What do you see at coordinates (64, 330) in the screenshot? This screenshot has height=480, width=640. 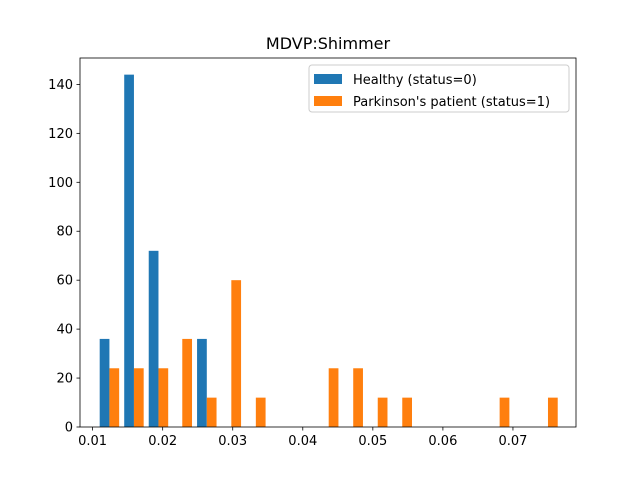 I see `y-tick-label: 40` at bounding box center [64, 330].